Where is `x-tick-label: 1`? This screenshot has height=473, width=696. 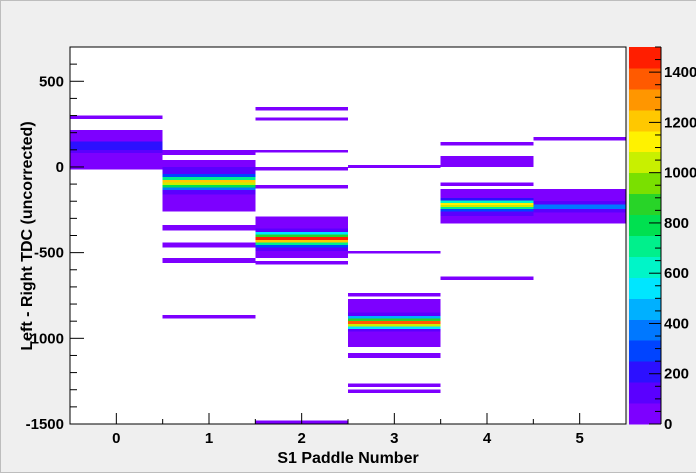 x-tick-label: 1 is located at coordinates (209, 438).